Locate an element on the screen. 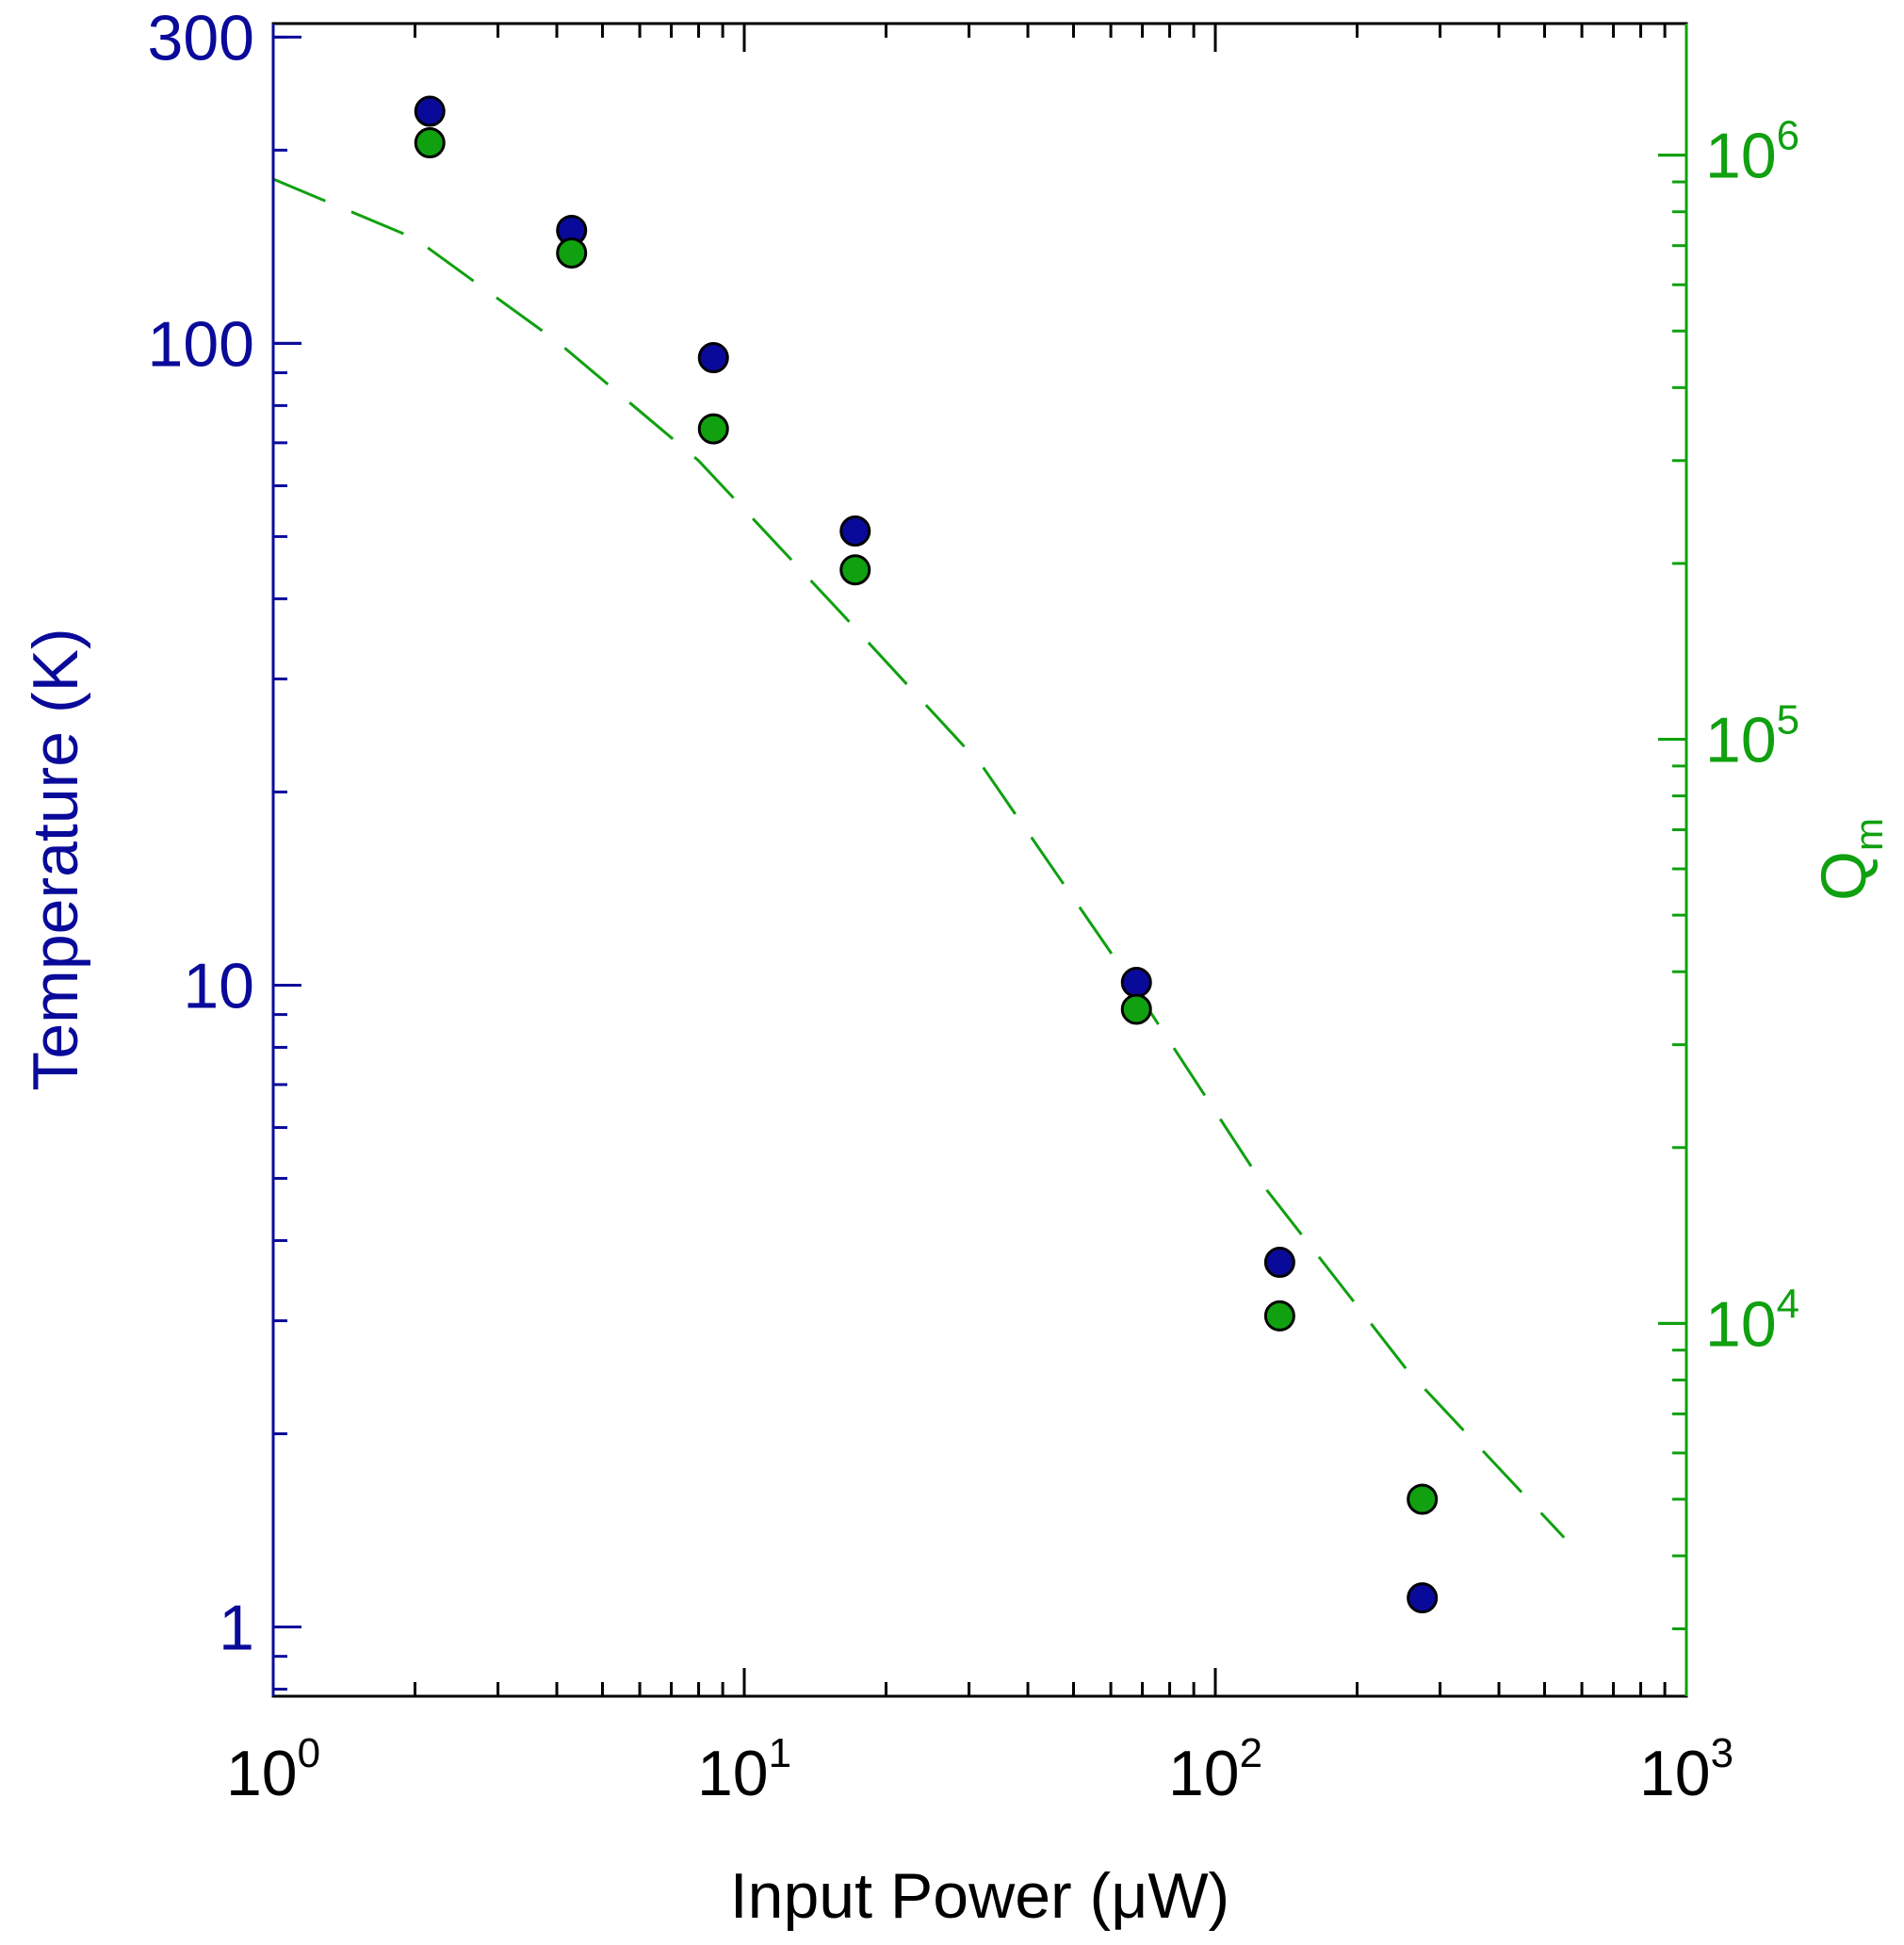  x-tick-label: 10⁰ is located at coordinates (273, 1769).